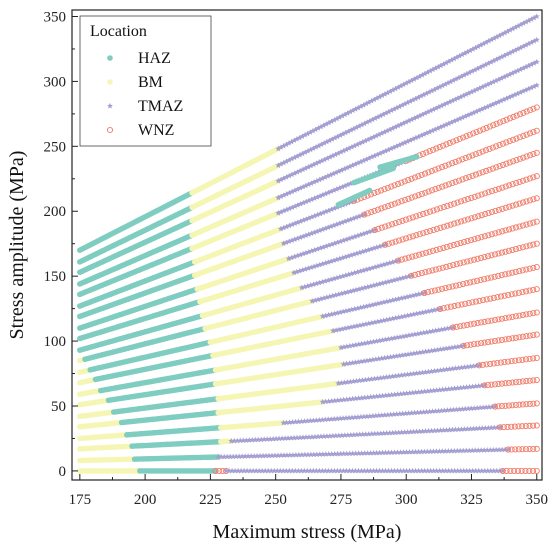 This screenshot has width=550, height=552. Describe the element at coordinates (118, 31) in the screenshot. I see `legend-title: Location` at that location.